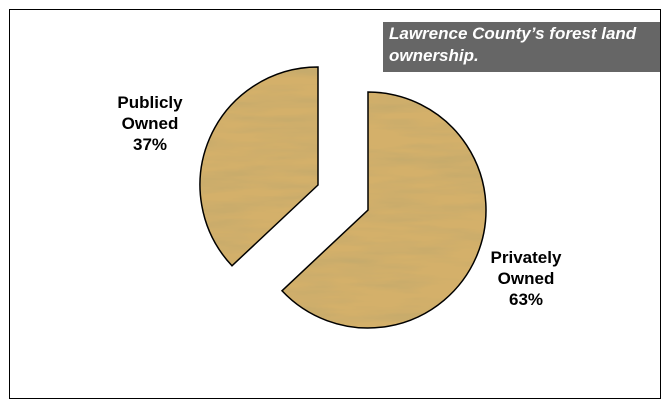  What do you see at coordinates (259, 166) in the screenshot?
I see `pie-slice-publicly-owned` at bounding box center [259, 166].